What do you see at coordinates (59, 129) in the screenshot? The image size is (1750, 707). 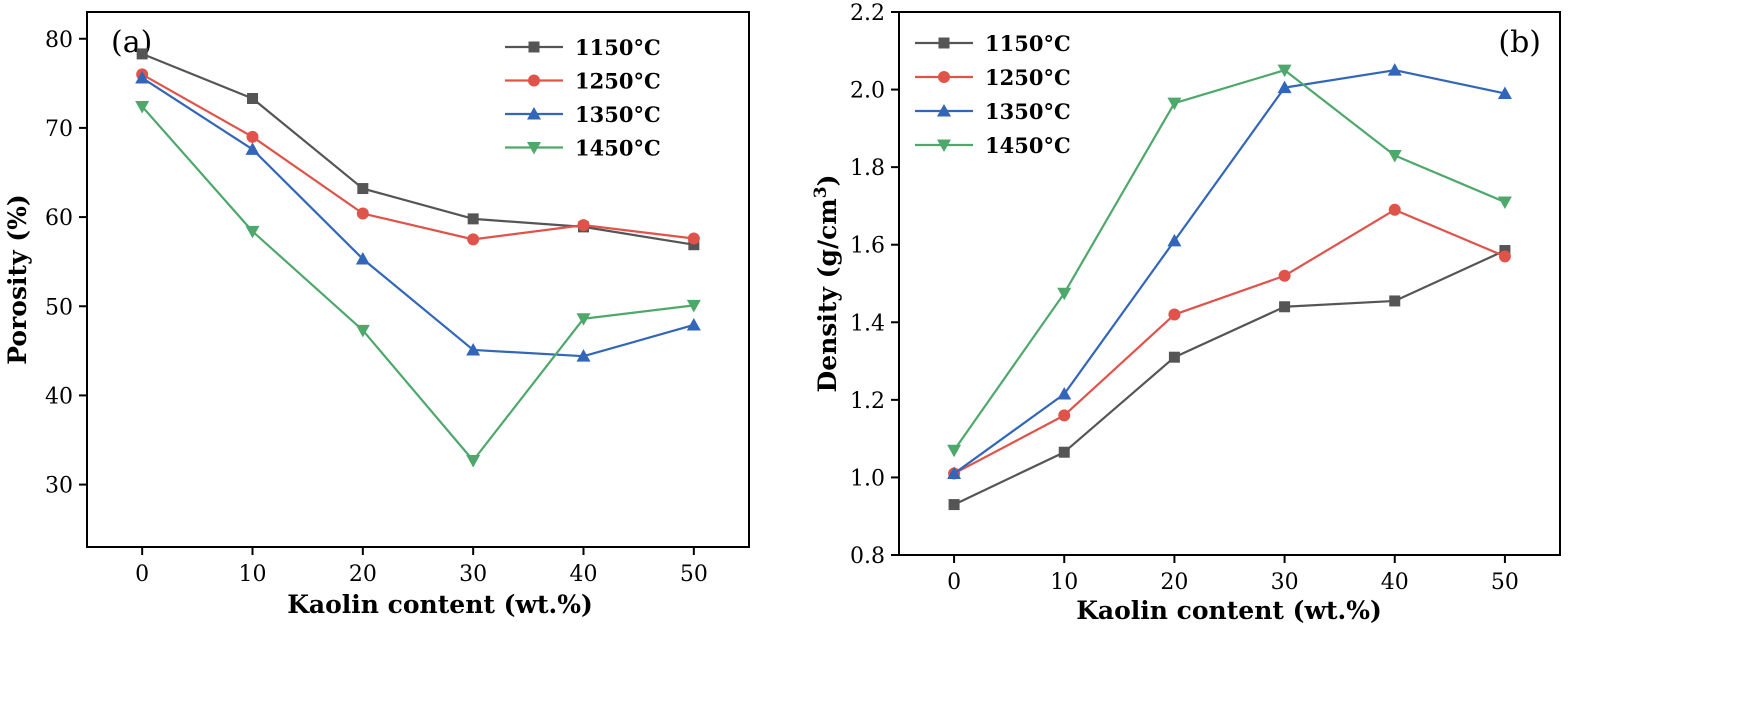 I see `y-tick-label: 70` at bounding box center [59, 129].